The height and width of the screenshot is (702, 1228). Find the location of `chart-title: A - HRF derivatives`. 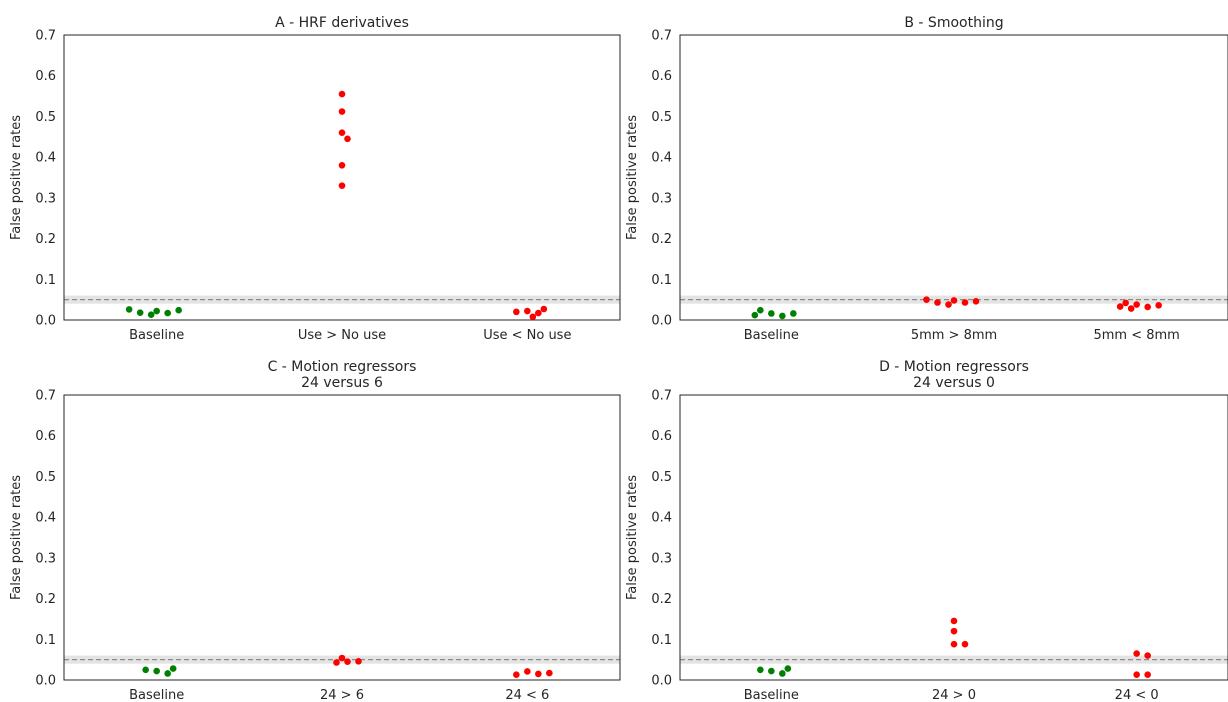

chart-title: A - HRF derivatives is located at coordinates (342, 23).